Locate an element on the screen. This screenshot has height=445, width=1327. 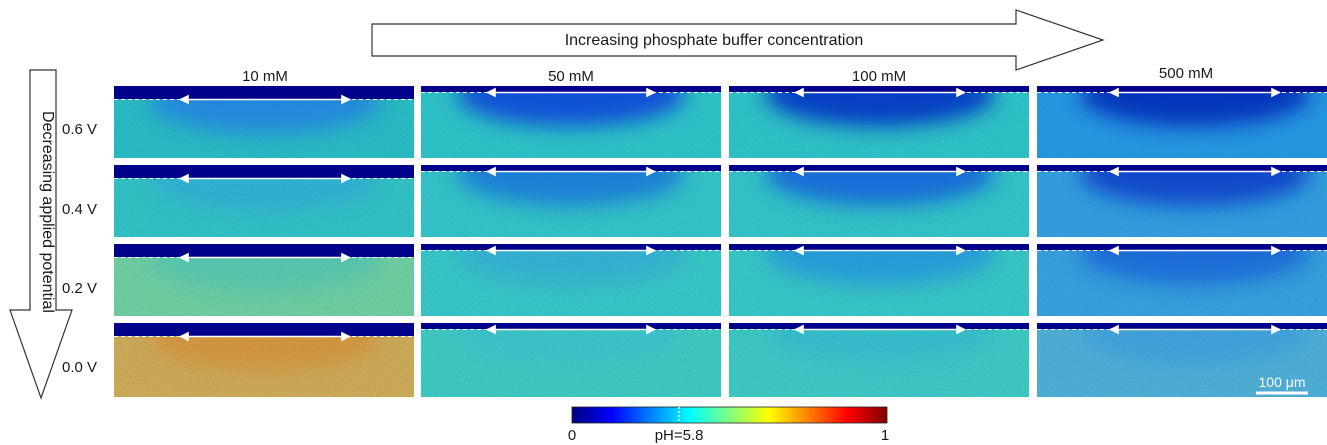
column-label-10mm: 10 mM is located at coordinates (265, 76).